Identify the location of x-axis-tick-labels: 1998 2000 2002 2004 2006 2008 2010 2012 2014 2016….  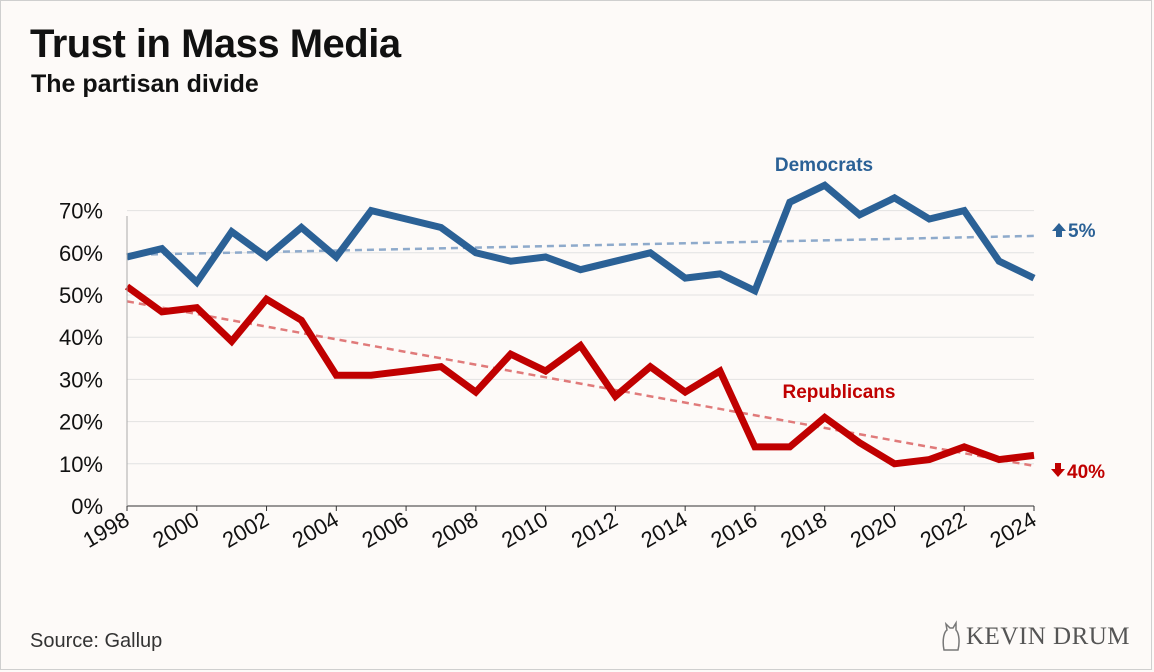
(560, 529).